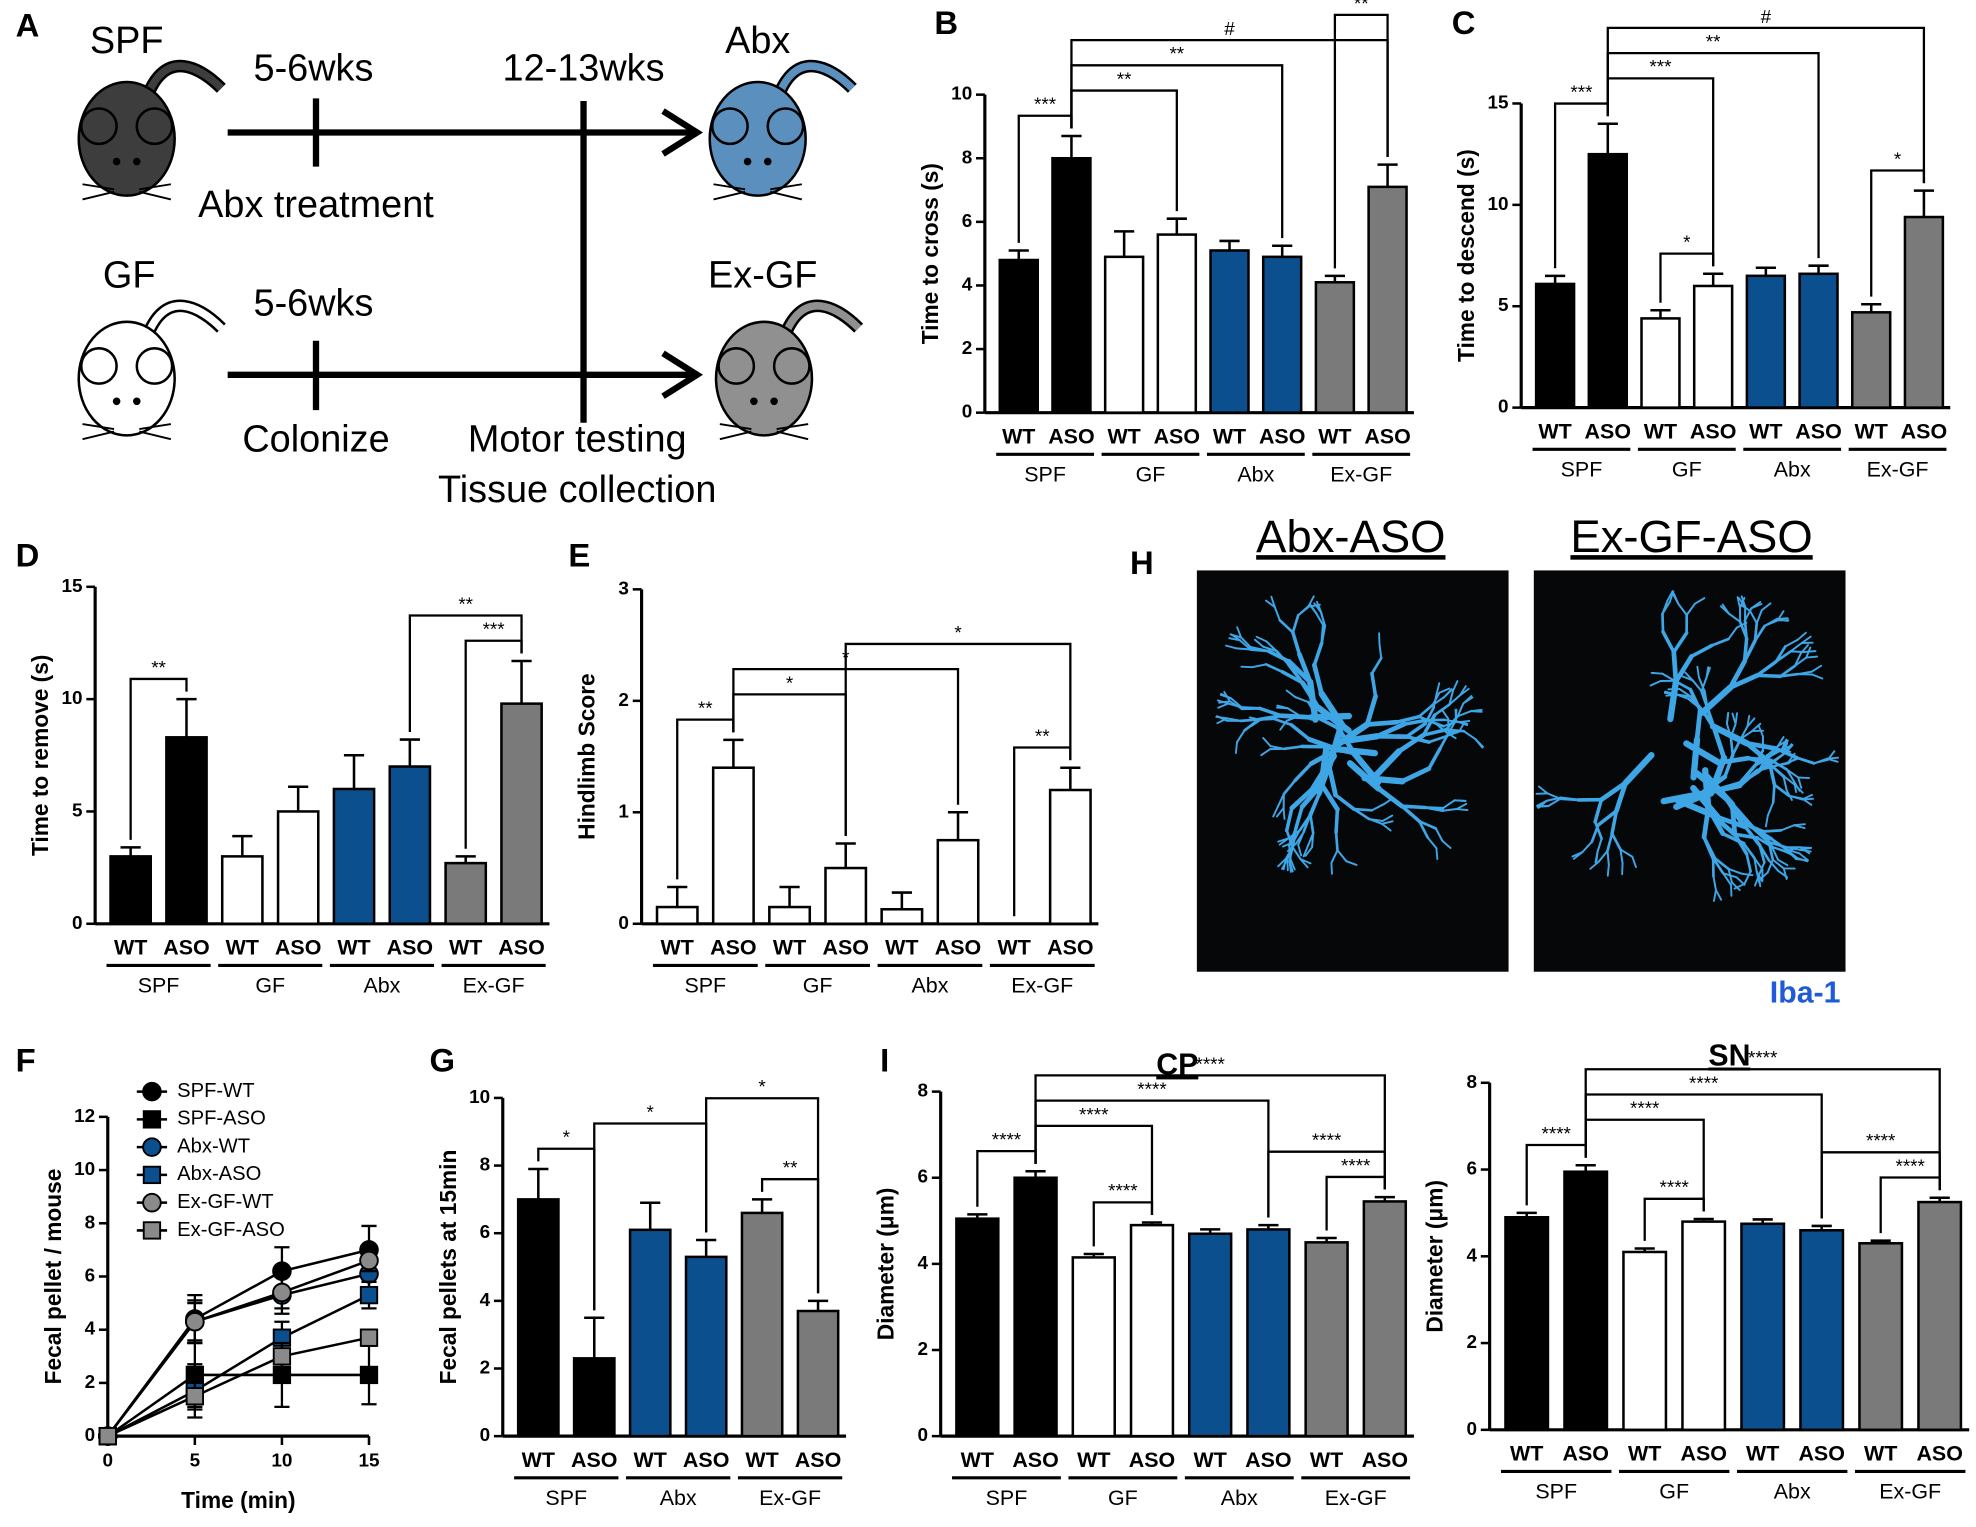 Image resolution: width=1976 pixels, height=1527 pixels. Describe the element at coordinates (53, 1277) in the screenshot. I see `y-axis-label: Fecal pellet / mouse` at that location.